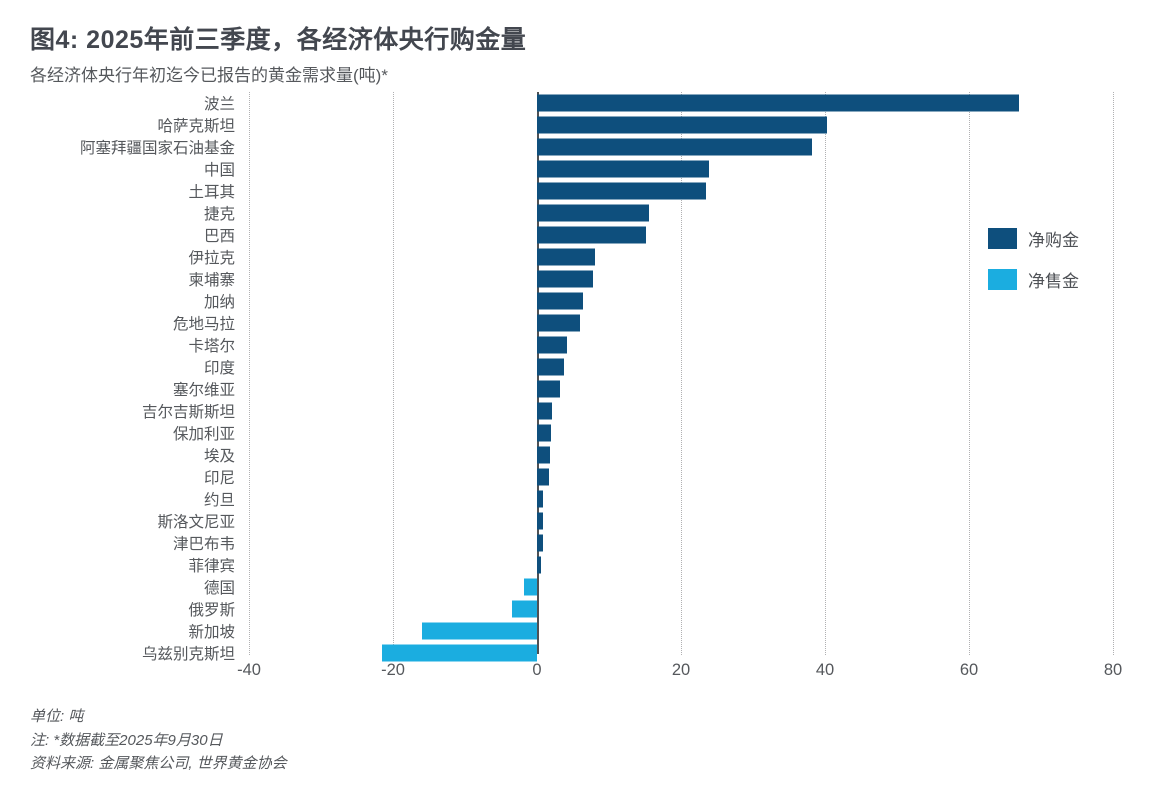 The width and height of the screenshot is (1170, 806). What do you see at coordinates (1033, 238) in the screenshot?
I see `legend-item-net-purchases: 净购金` at bounding box center [1033, 238].